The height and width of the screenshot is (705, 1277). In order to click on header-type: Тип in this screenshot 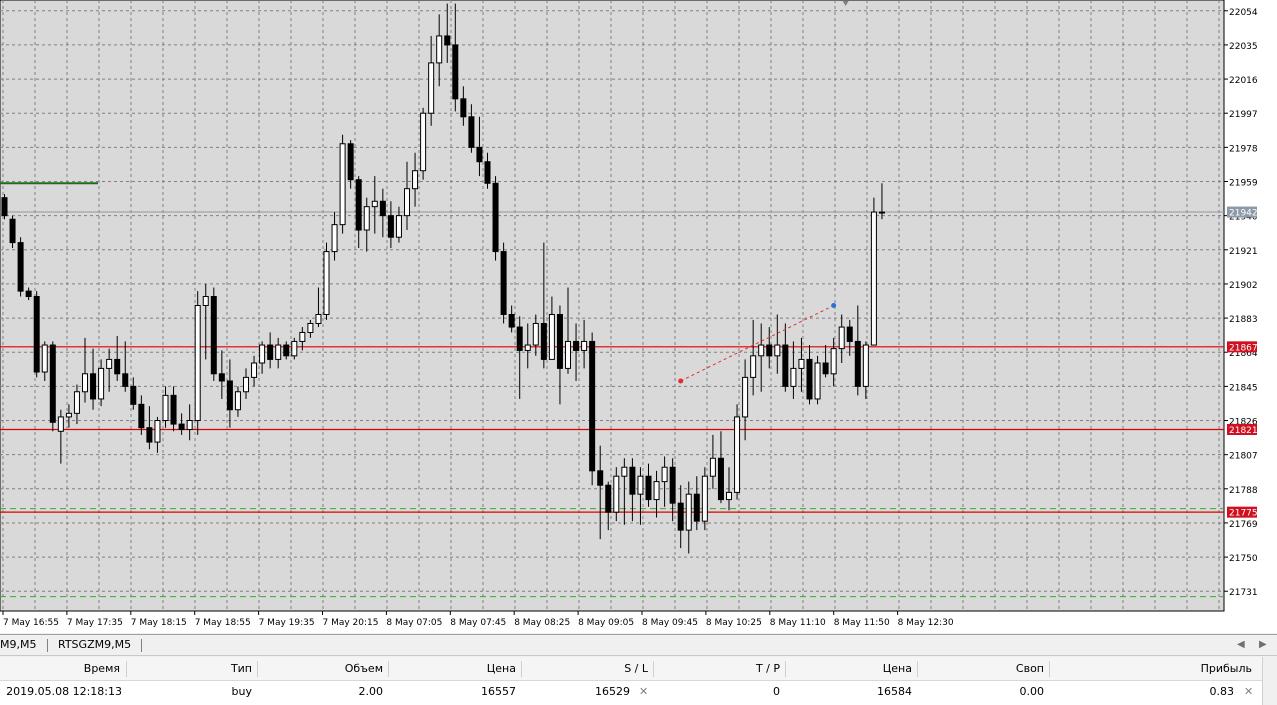, I will do `click(241, 668)`.